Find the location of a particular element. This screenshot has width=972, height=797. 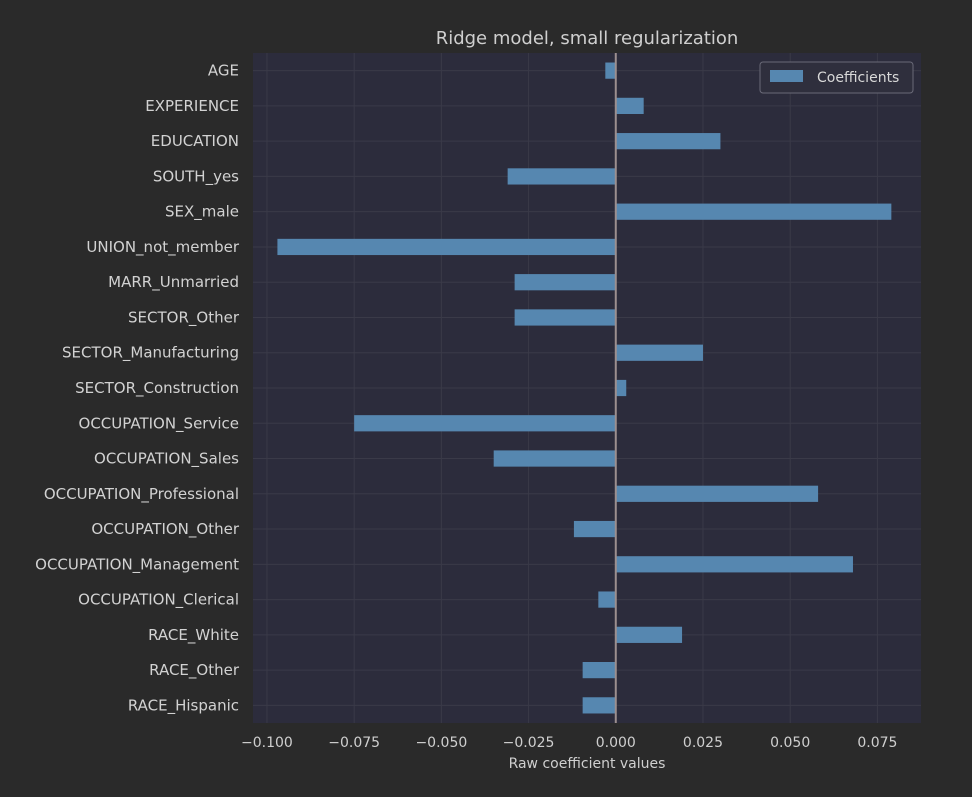

legend-box is located at coordinates (836, 77).